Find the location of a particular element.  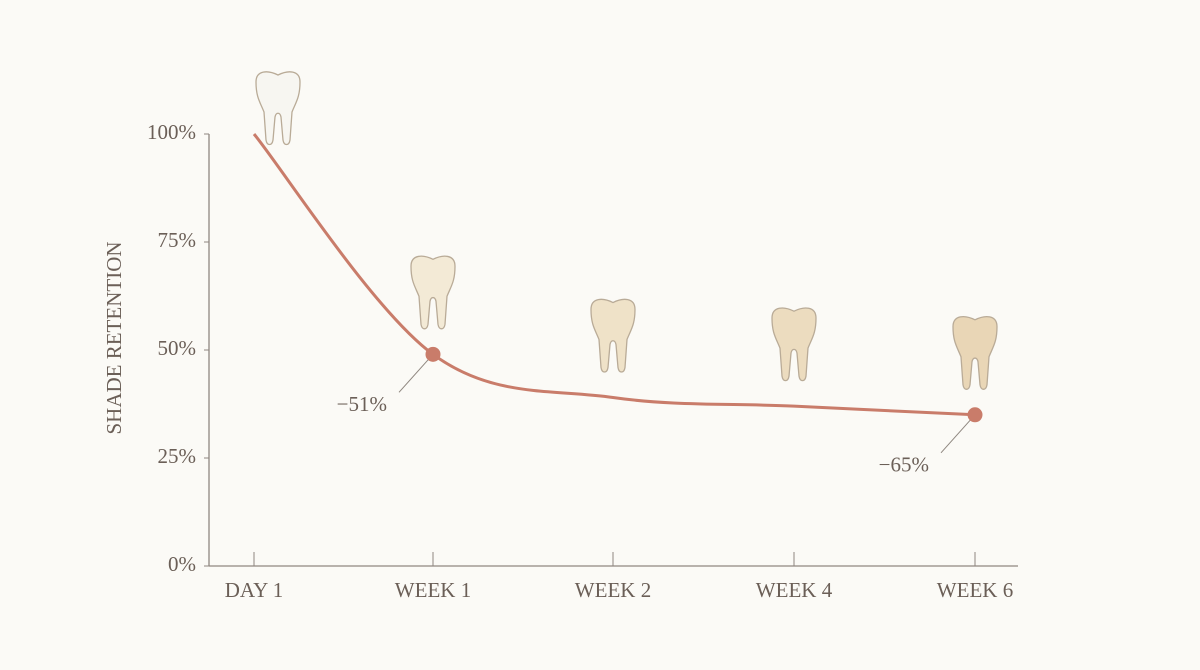

x-tick-label: DAY 1 is located at coordinates (254, 590).